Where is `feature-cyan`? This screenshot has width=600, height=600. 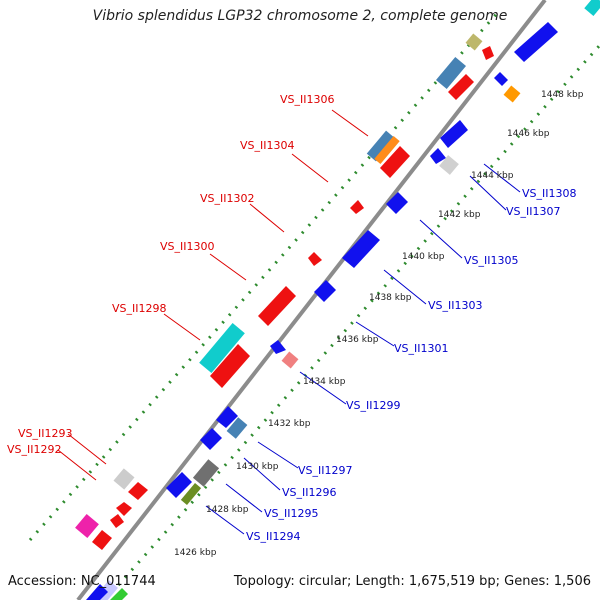
feature-cyan is located at coordinates (222, 348).